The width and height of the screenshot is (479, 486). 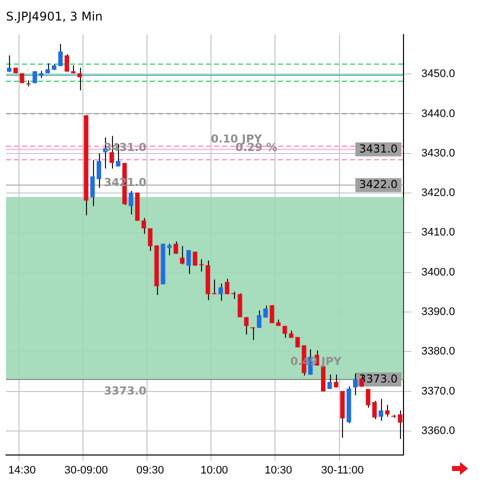 What do you see at coordinates (22, 470) in the screenshot?
I see `x-tick-label: 14:30` at bounding box center [22, 470].